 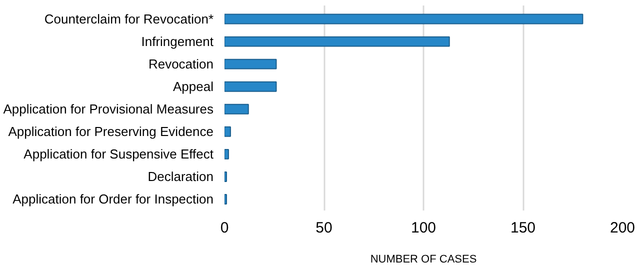 I want to click on x-tick-label: 50, so click(x=324, y=228).